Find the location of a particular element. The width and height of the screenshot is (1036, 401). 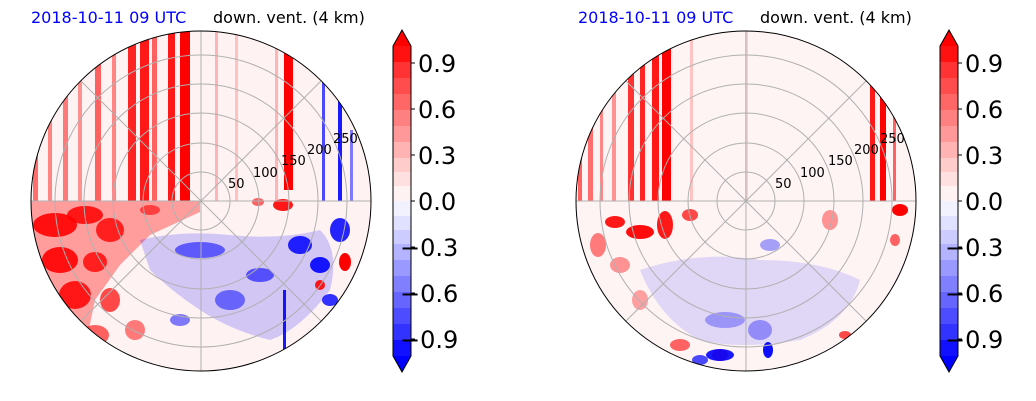

panel-1-colorbar-outline is located at coordinates (402, 201).